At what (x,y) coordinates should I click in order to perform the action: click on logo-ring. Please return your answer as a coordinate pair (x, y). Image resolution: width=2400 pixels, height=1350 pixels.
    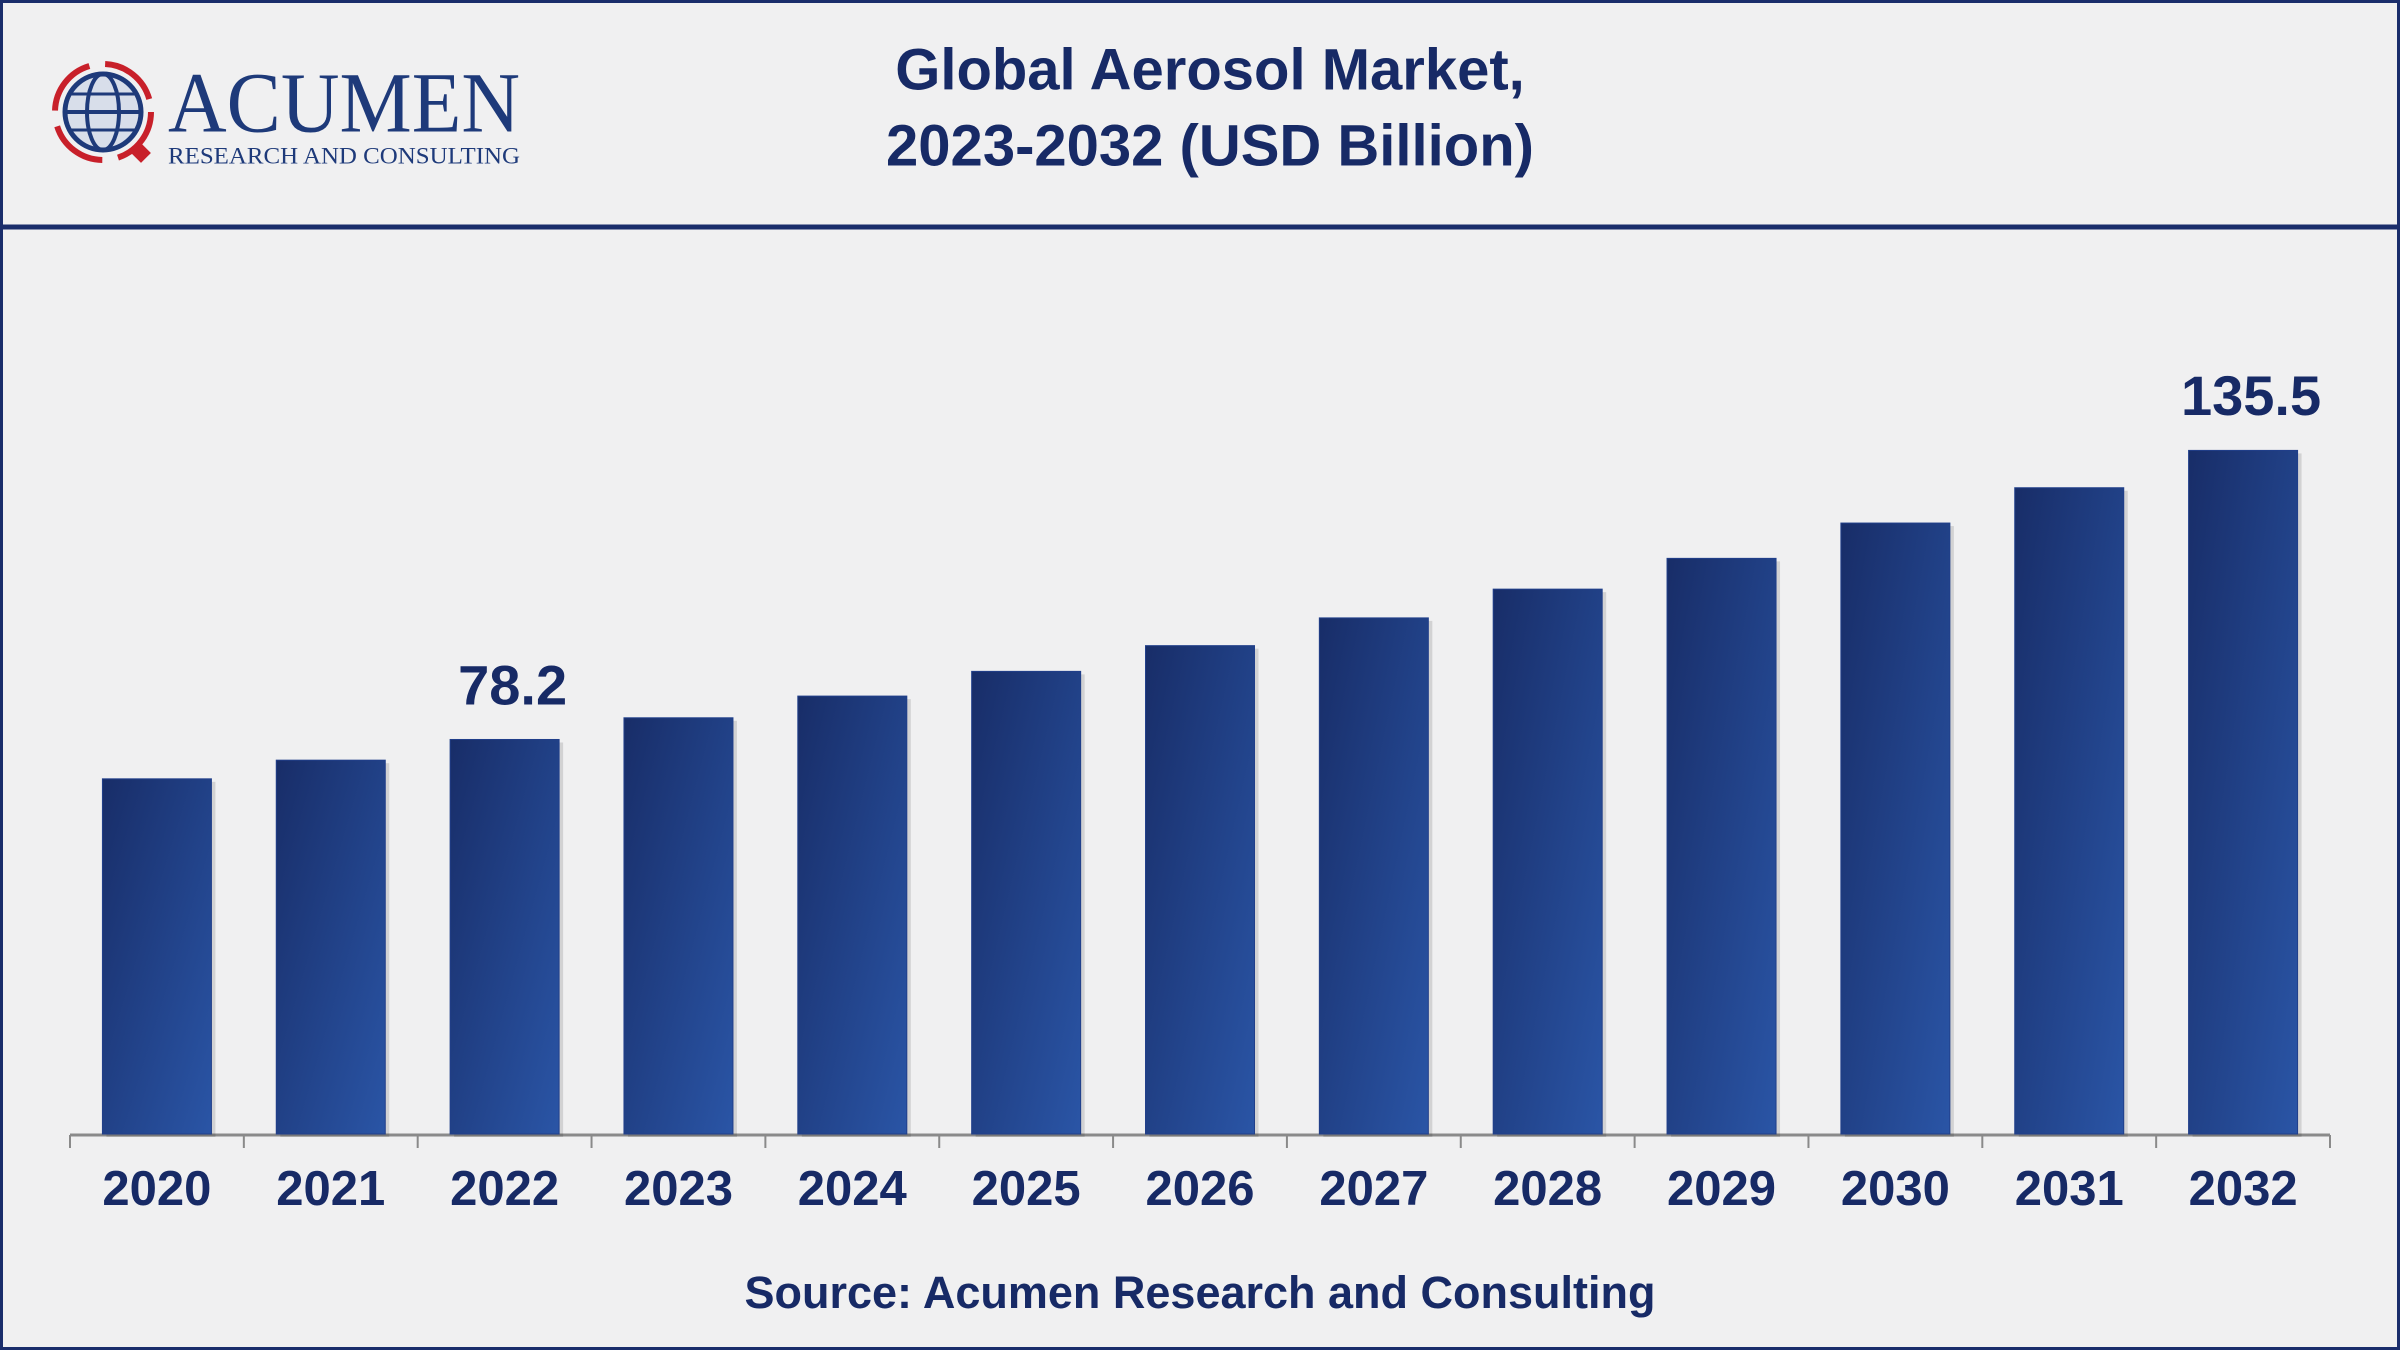
    Looking at the image, I should click on (103, 112).